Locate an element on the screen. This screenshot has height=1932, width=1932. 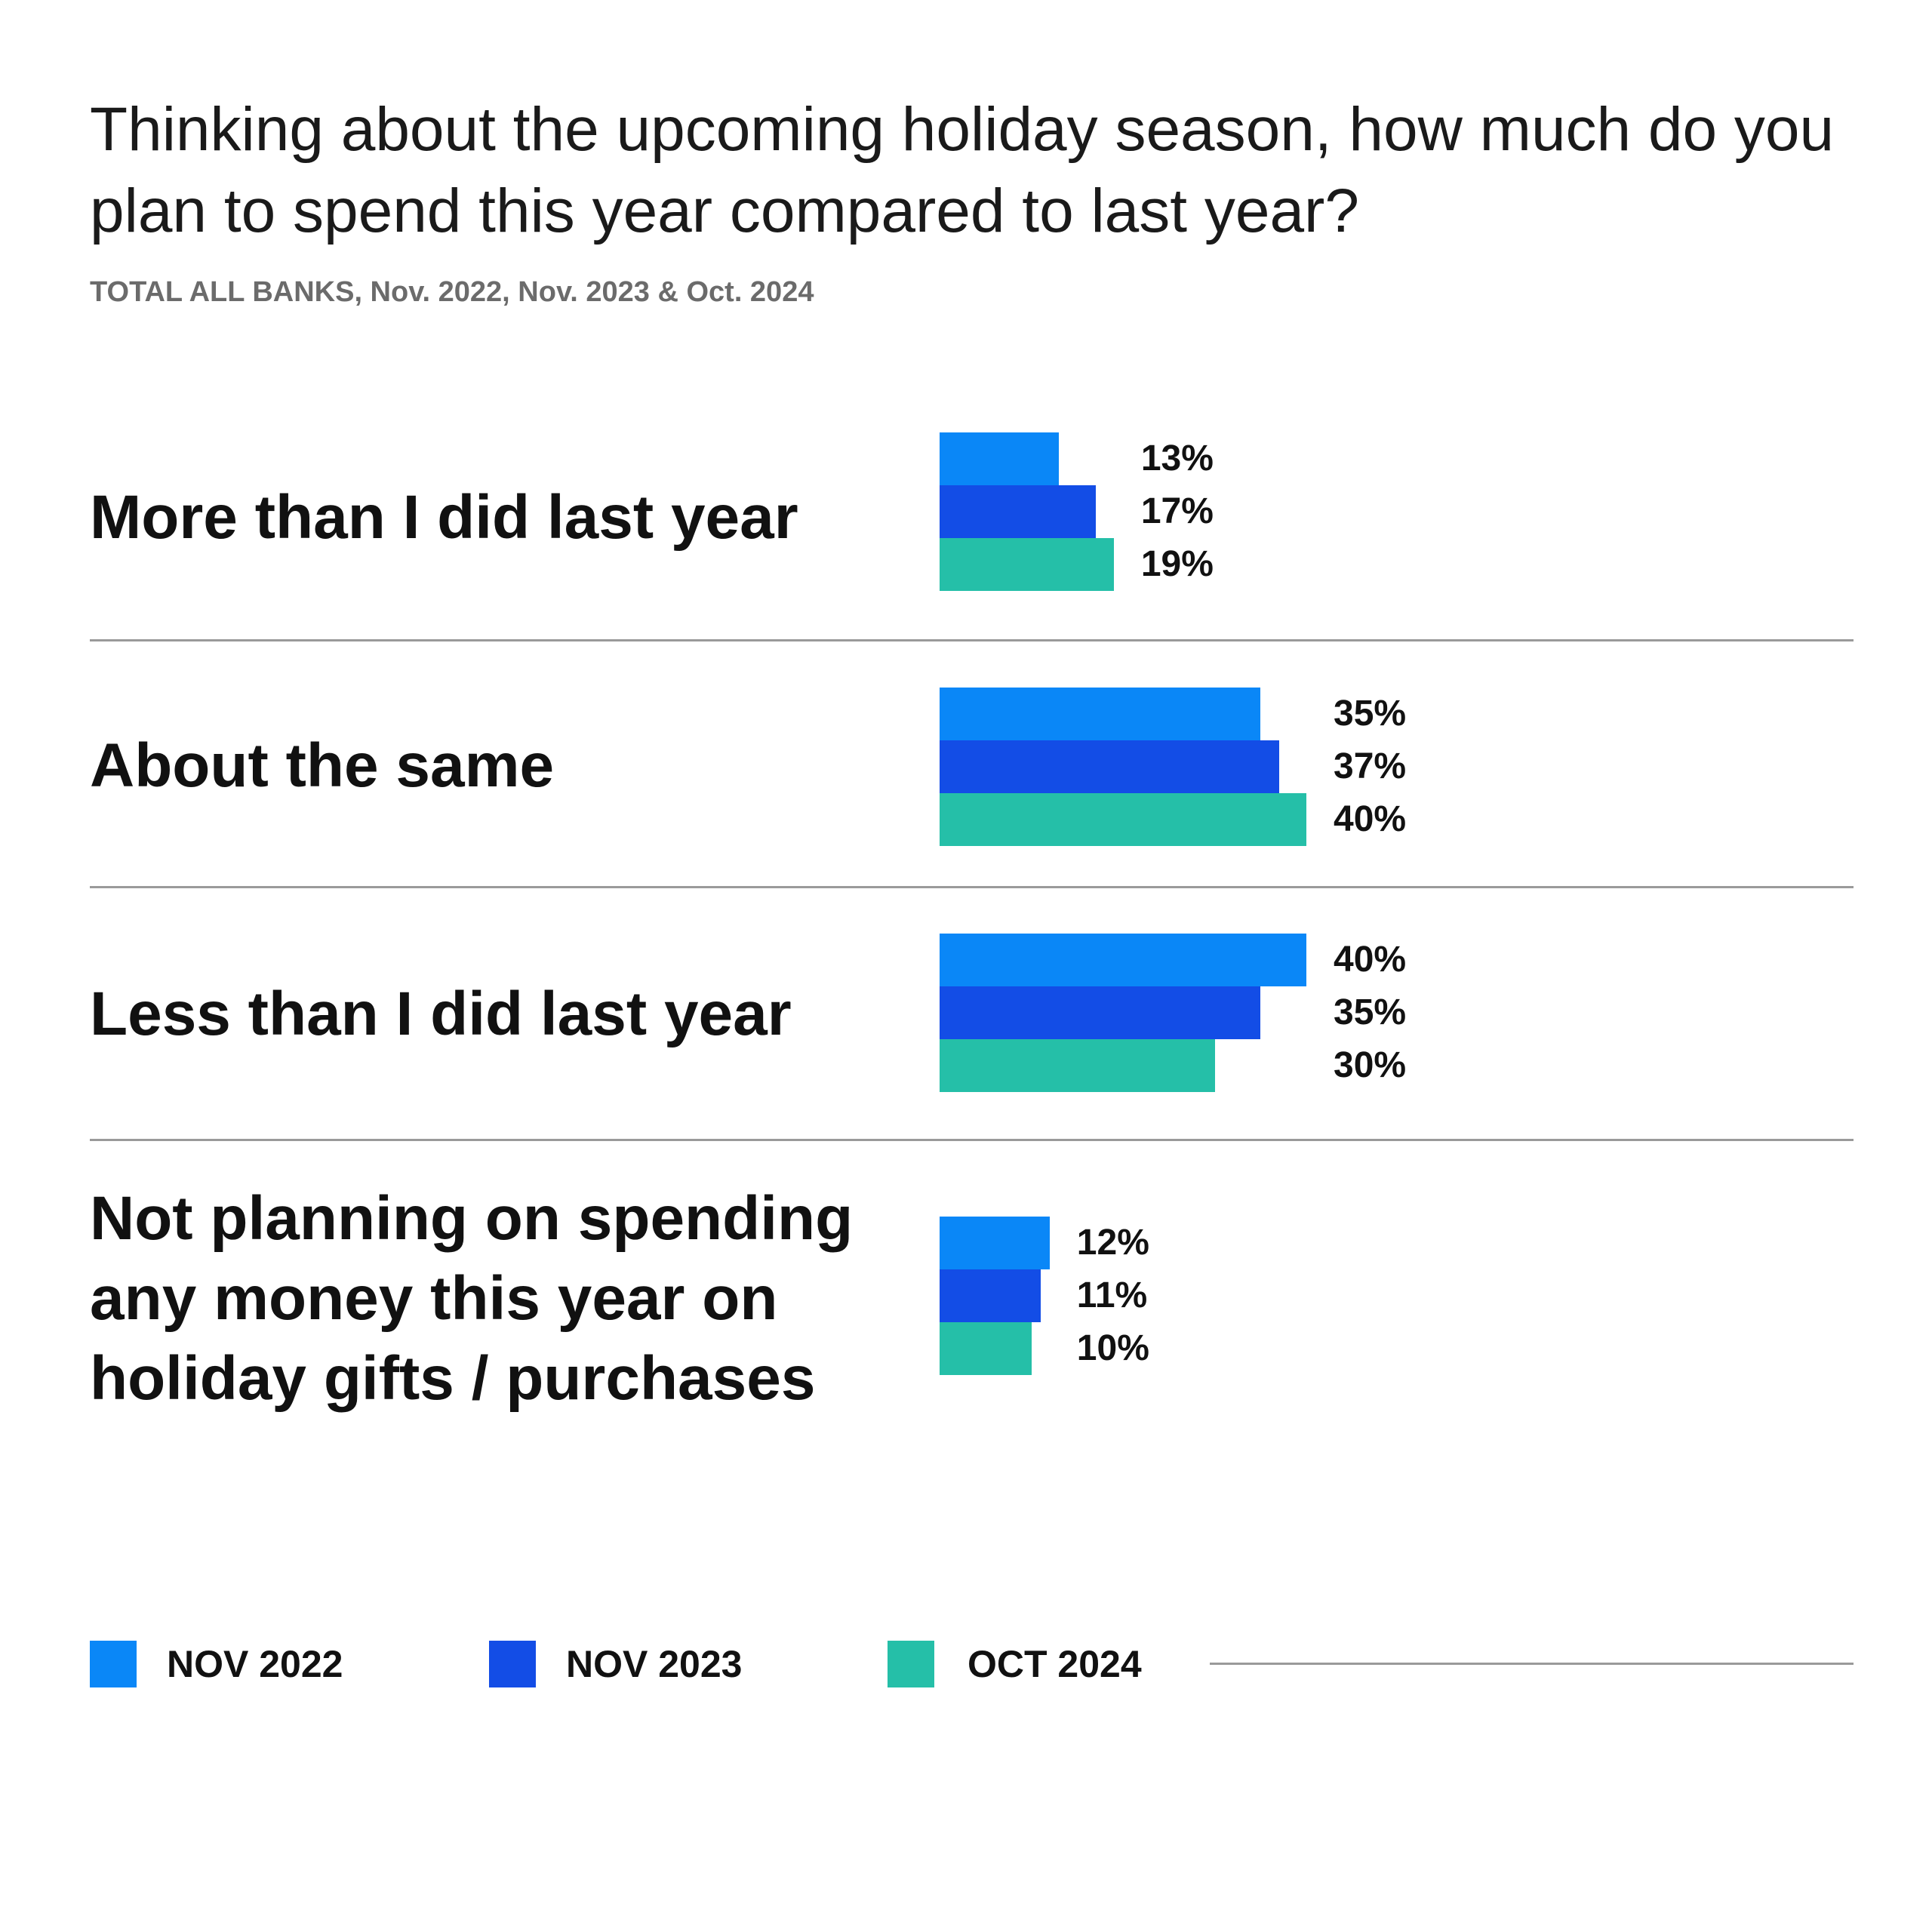
data-label-nov-2022-1: 35% is located at coordinates (1370, 714).